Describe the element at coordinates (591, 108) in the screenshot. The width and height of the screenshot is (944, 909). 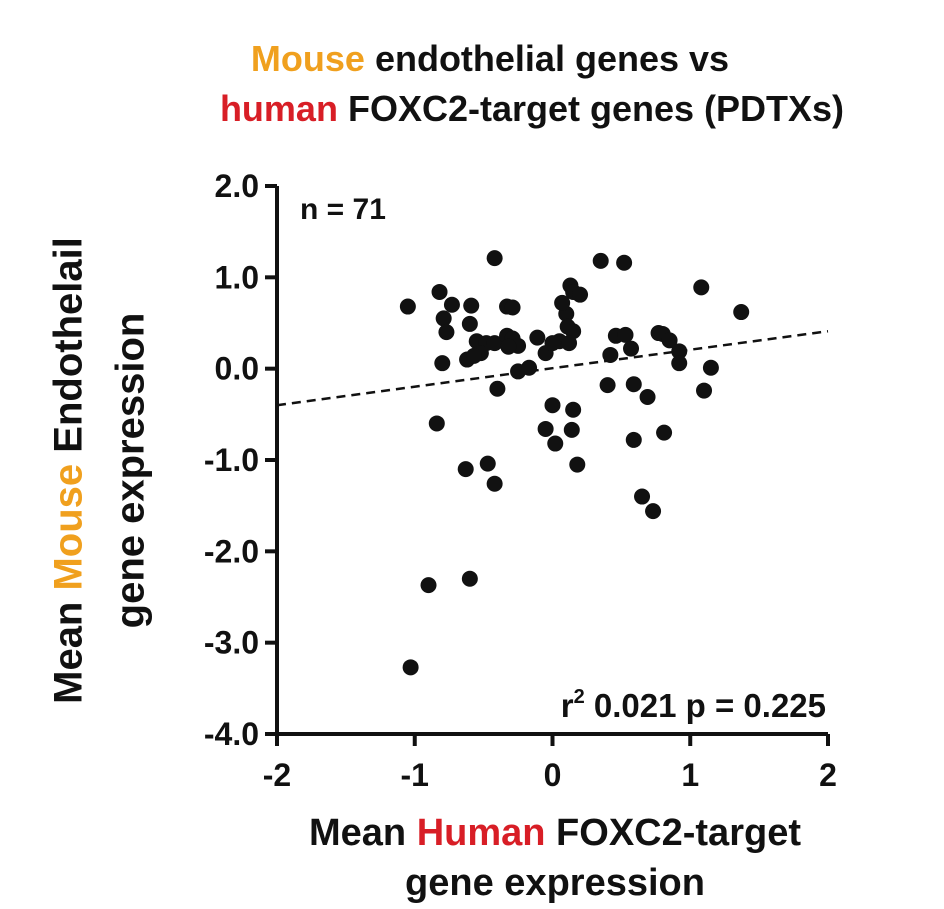
I see `title-line-2-rest: FOXC2-target genes (PDTXs)` at that location.